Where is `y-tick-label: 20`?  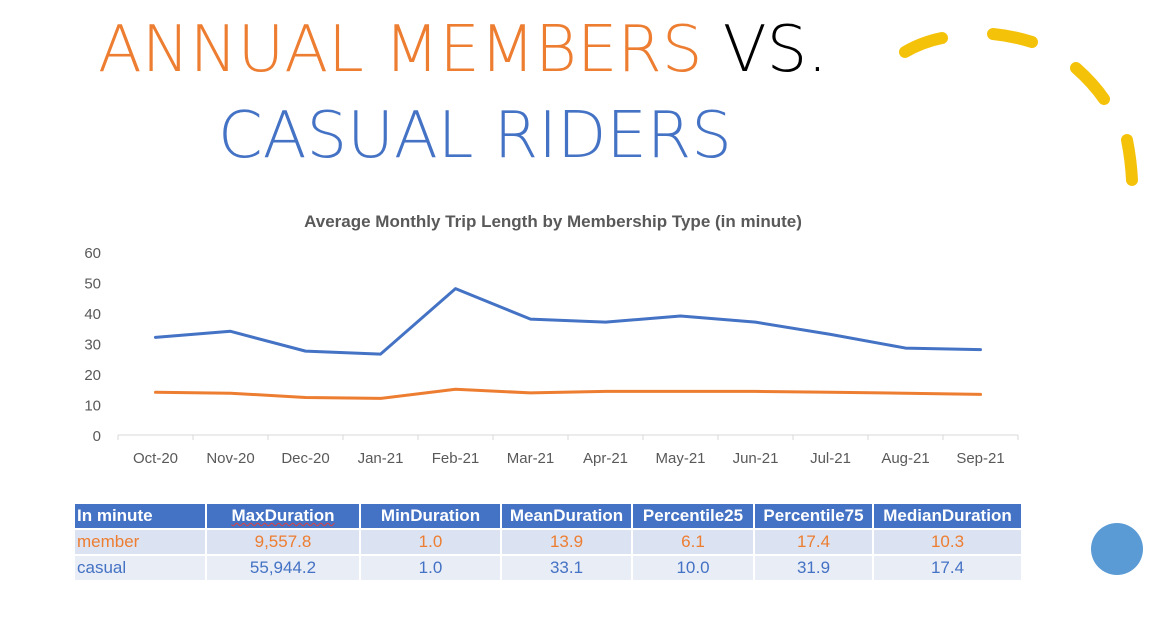 y-tick-label: 20 is located at coordinates (92, 375).